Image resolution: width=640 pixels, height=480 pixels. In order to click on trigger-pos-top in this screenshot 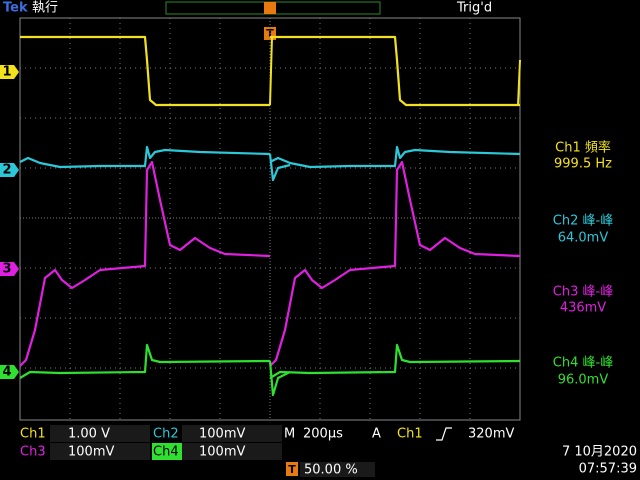, I will do `click(270, 8)`.